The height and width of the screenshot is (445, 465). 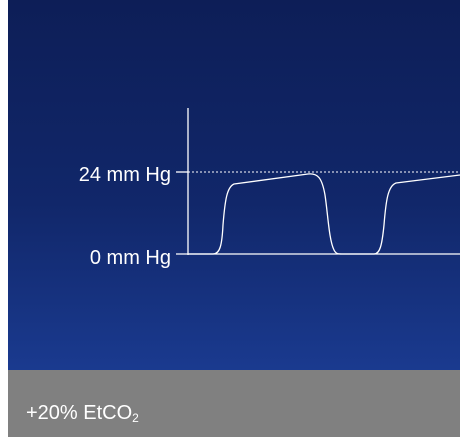 What do you see at coordinates (79, 413) in the screenshot?
I see `caption-main: +20% EtCO` at bounding box center [79, 413].